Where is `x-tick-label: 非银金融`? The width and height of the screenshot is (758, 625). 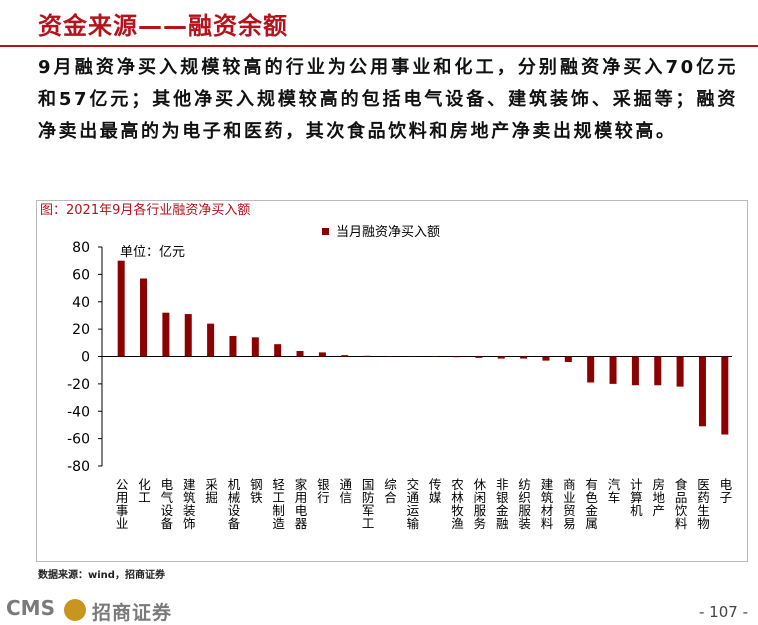 x-tick-label: 非银金融 is located at coordinates (501, 504).